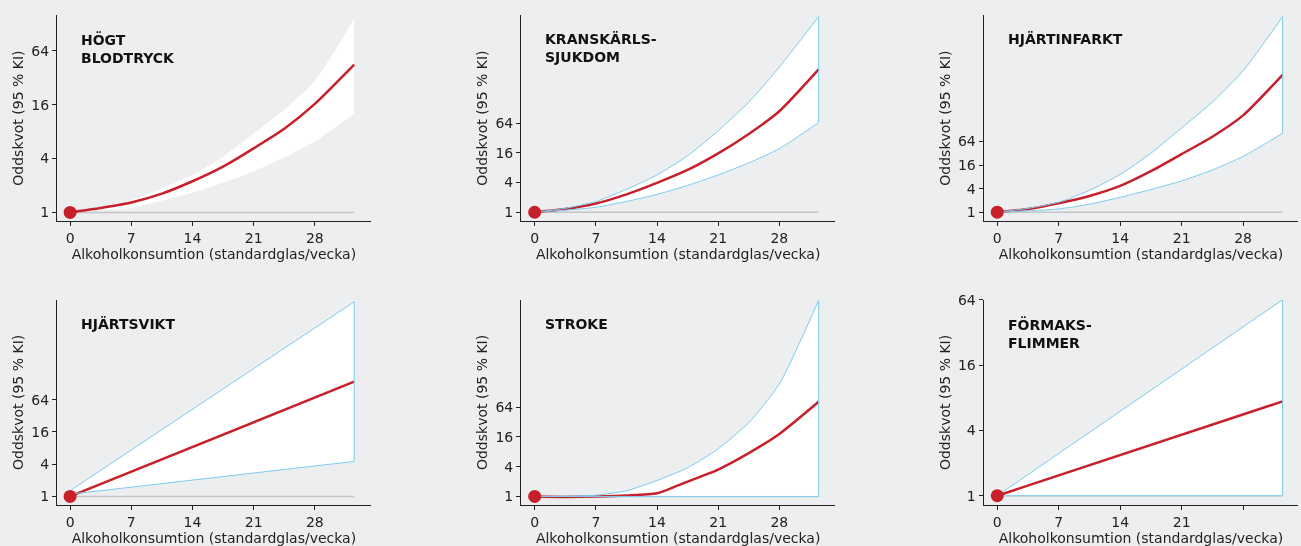  What do you see at coordinates (128, 324) in the screenshot?
I see `text: HJÄRTSVIKT` at bounding box center [128, 324].